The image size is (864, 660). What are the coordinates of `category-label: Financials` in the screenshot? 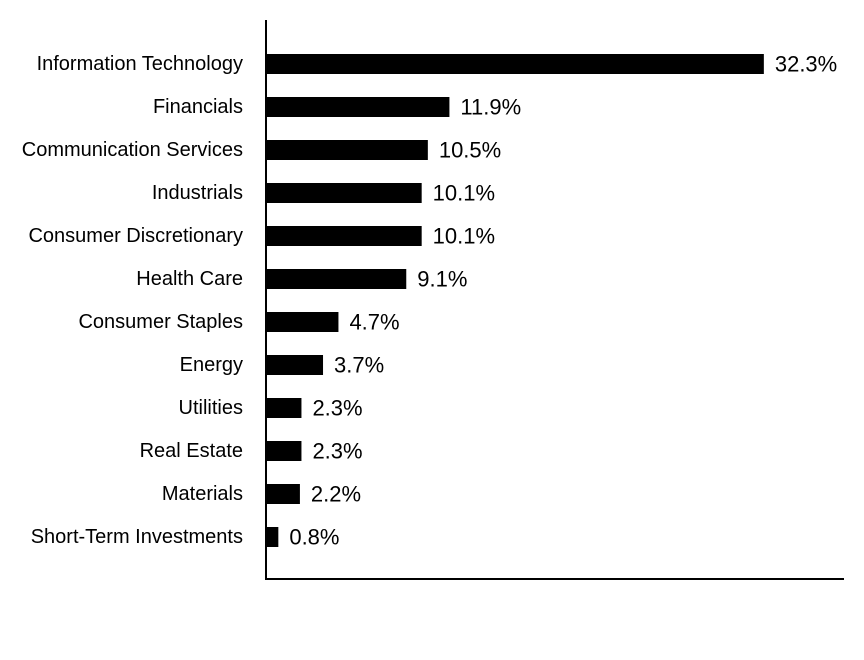 It's located at (198, 107).